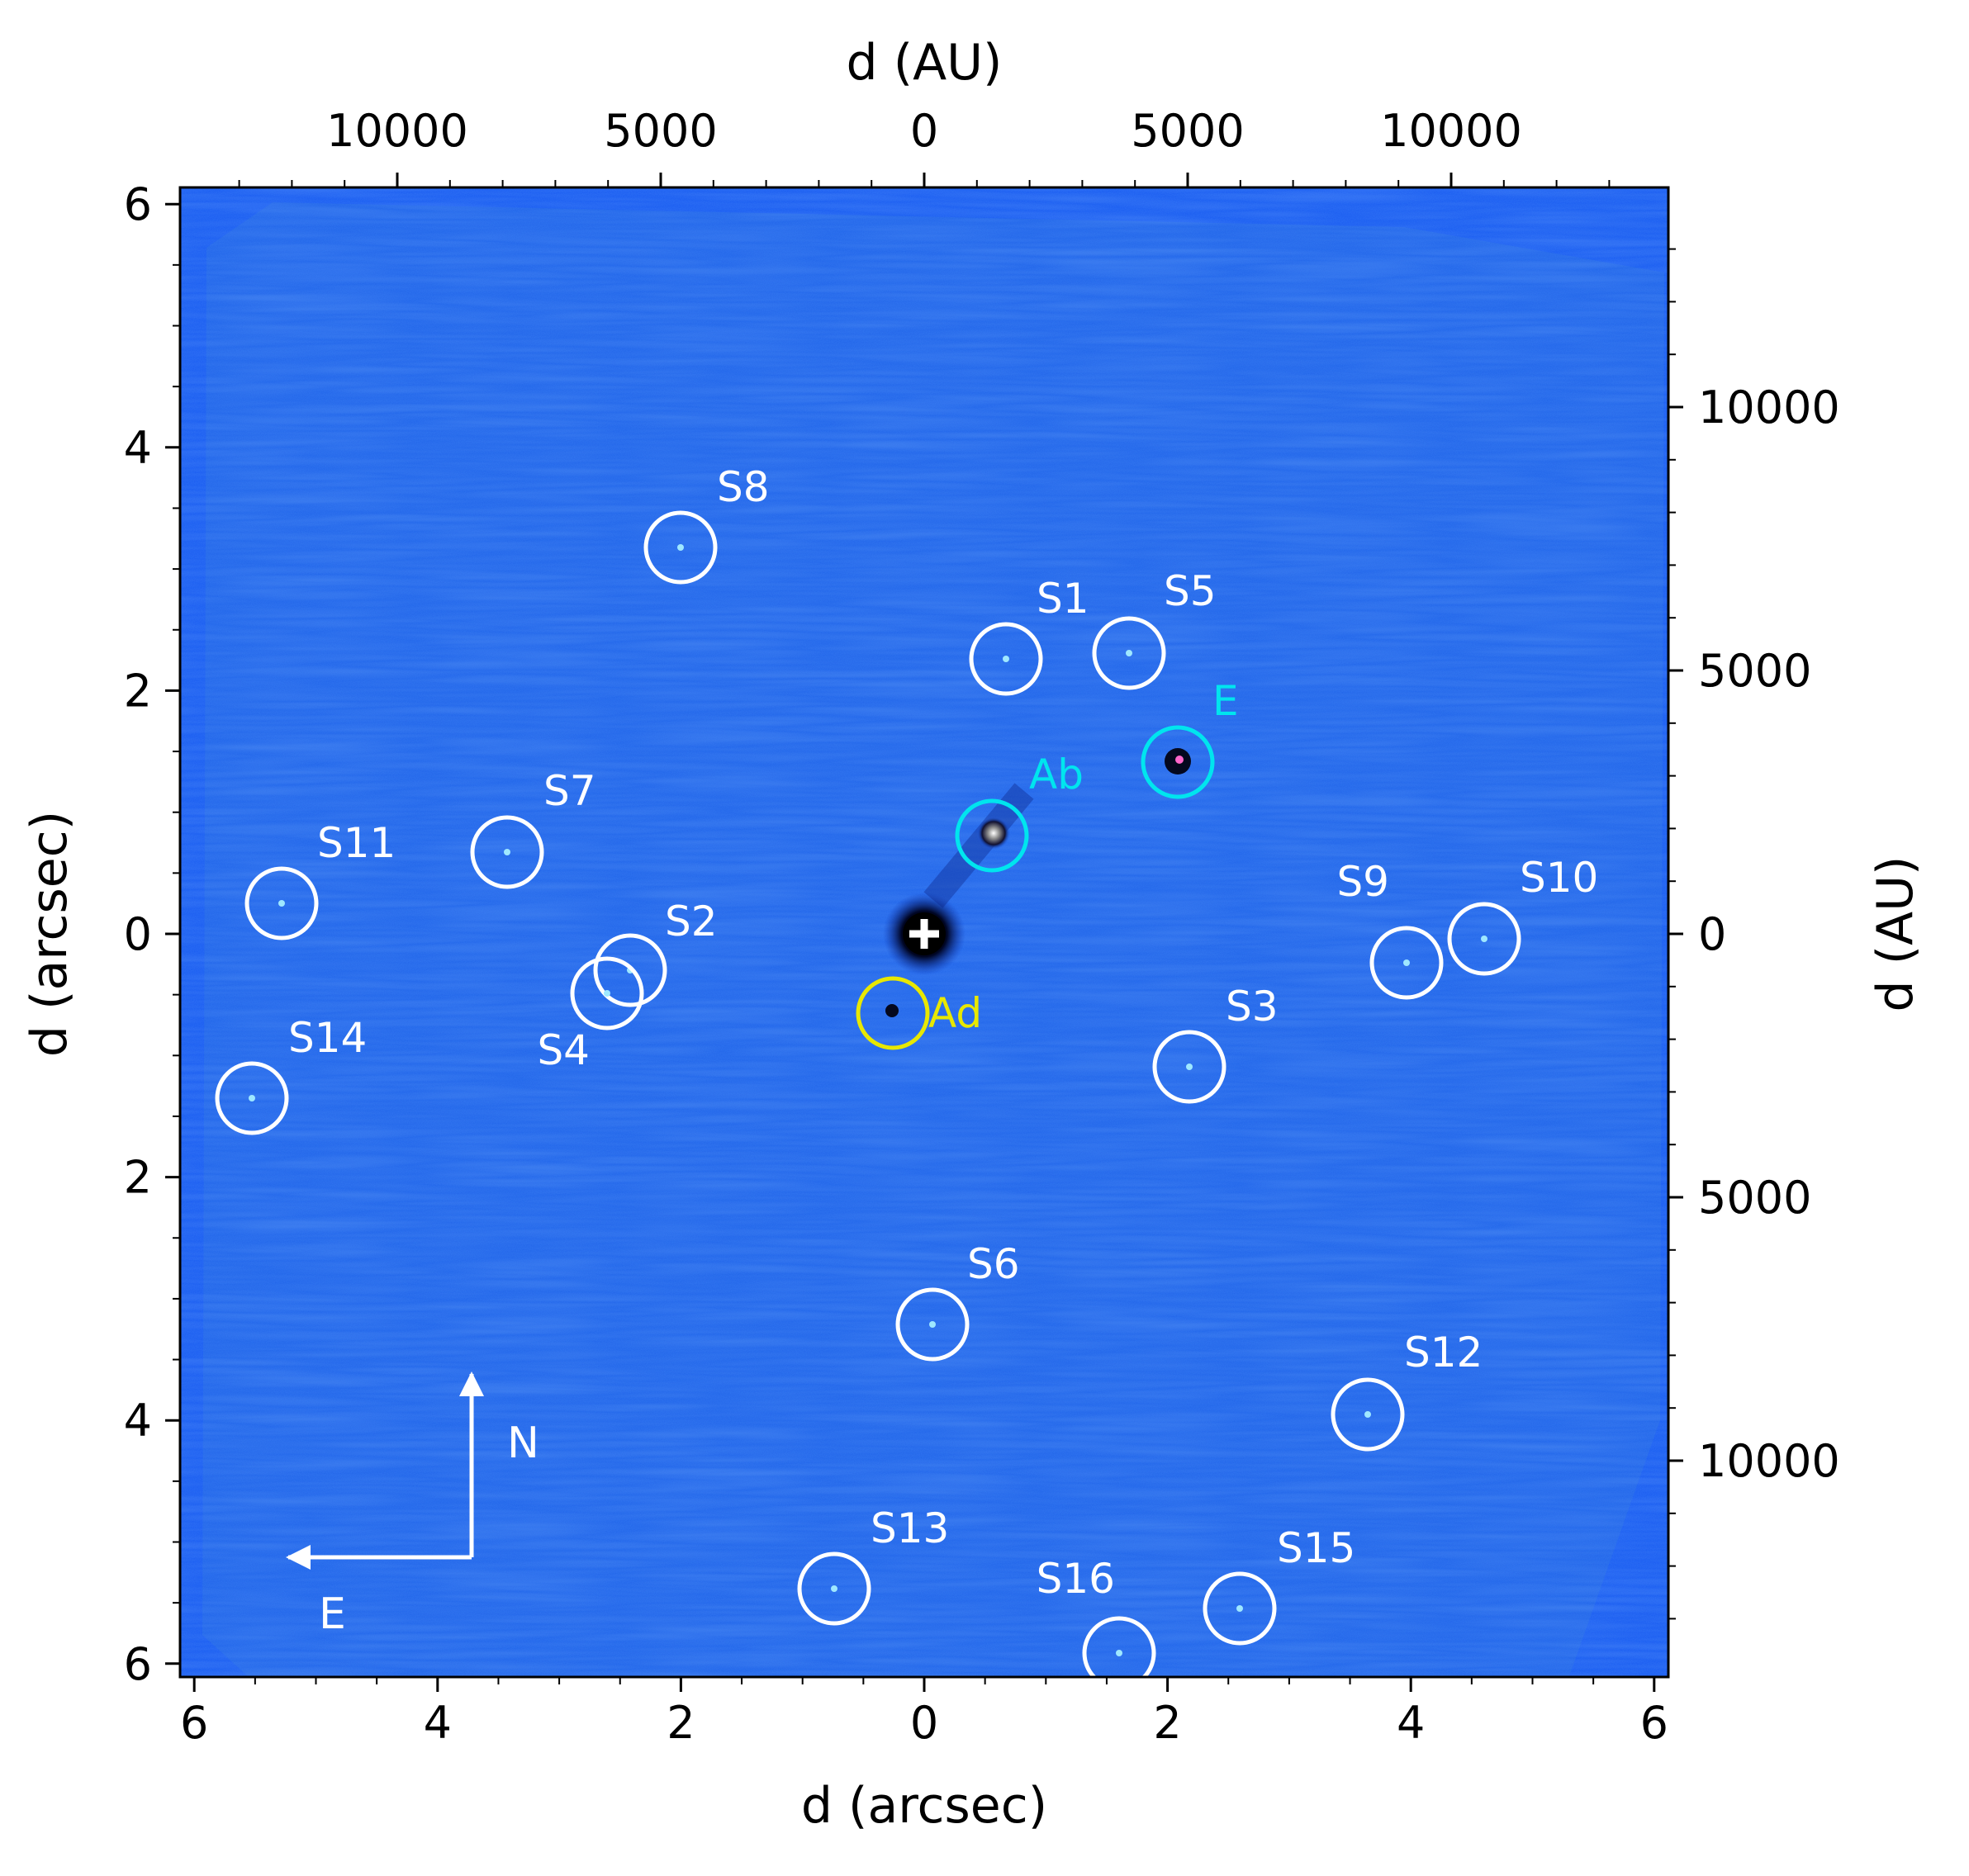  What do you see at coordinates (412, 1505) in the screenshot?
I see `compass: N E` at bounding box center [412, 1505].